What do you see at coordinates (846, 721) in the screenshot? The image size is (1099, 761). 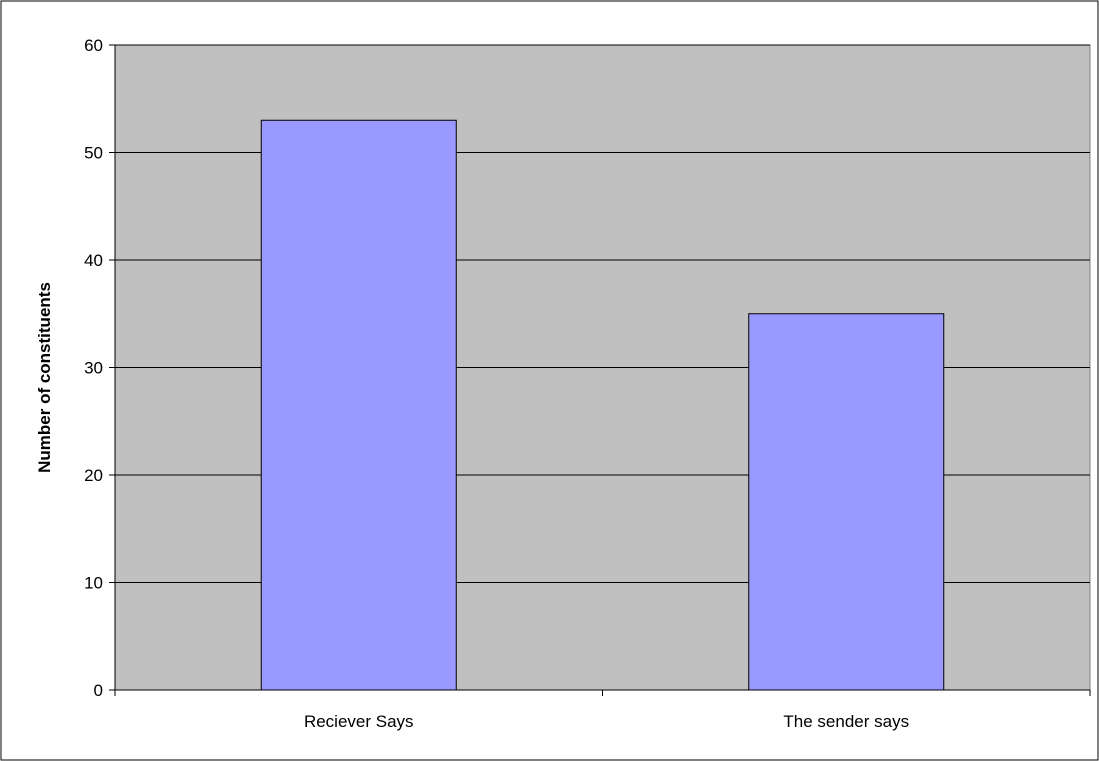 I see `x-tick-label: The sender says` at bounding box center [846, 721].